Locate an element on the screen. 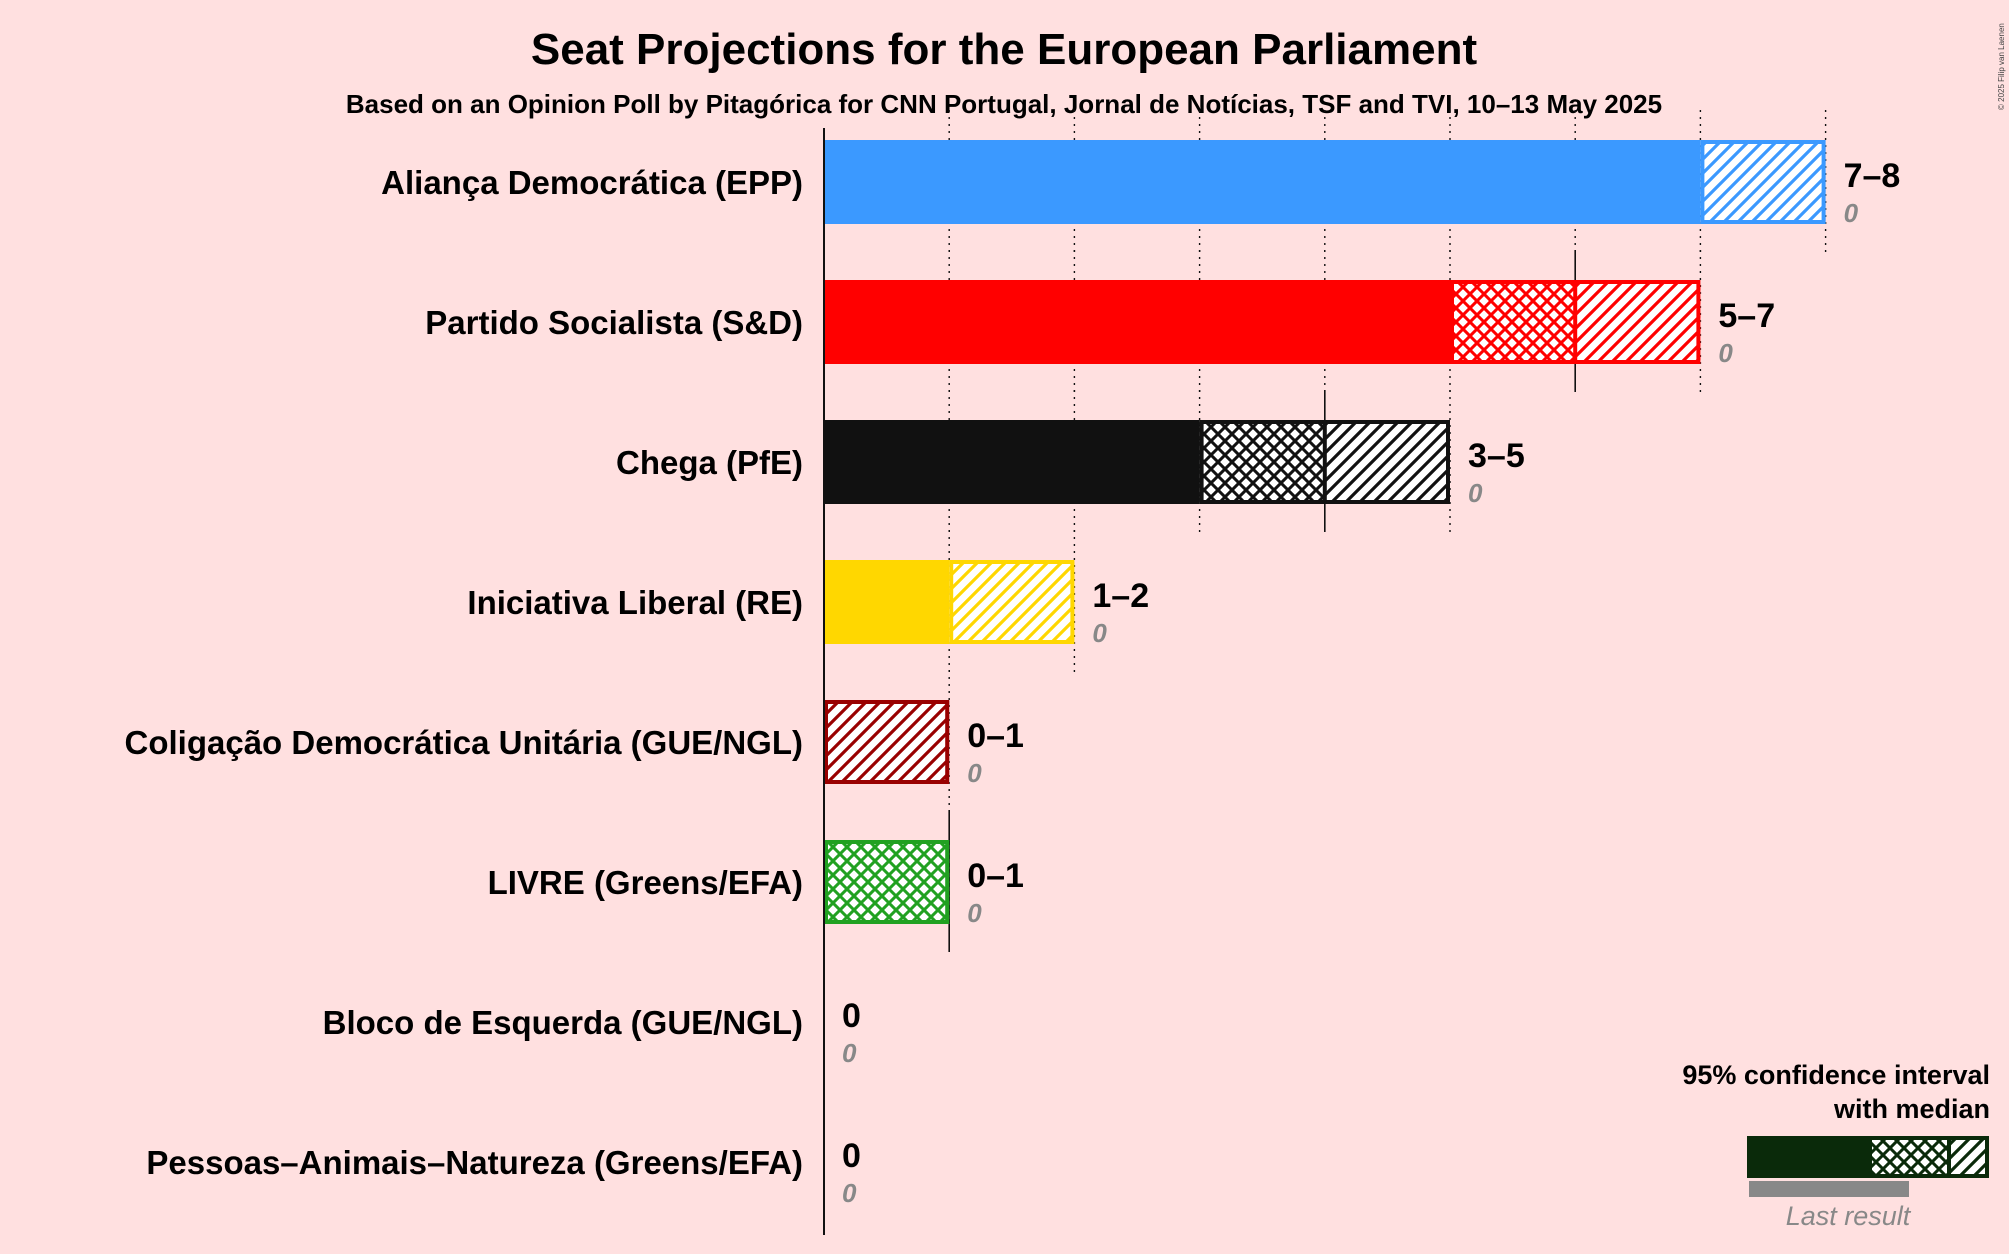 The height and width of the screenshot is (1254, 2009). party-label-7: Bloco de Esquerda (GUE/NGL) is located at coordinates (563, 1022).